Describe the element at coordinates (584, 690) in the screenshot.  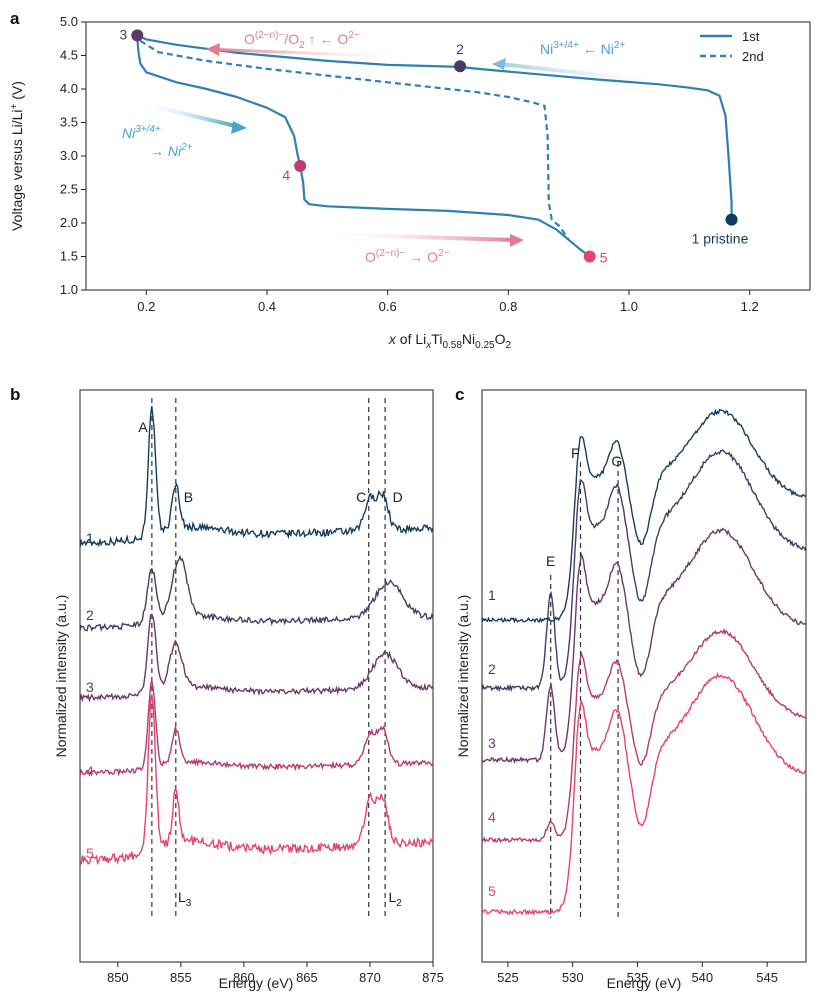
I see `panel-c-reference-lines` at that location.